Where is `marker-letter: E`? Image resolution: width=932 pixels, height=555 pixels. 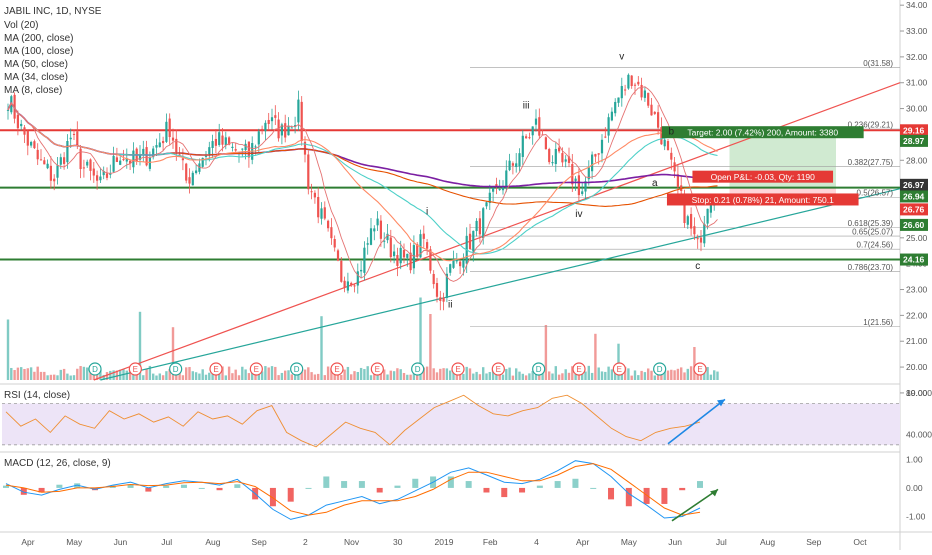
marker-letter: E is located at coordinates (699, 369).